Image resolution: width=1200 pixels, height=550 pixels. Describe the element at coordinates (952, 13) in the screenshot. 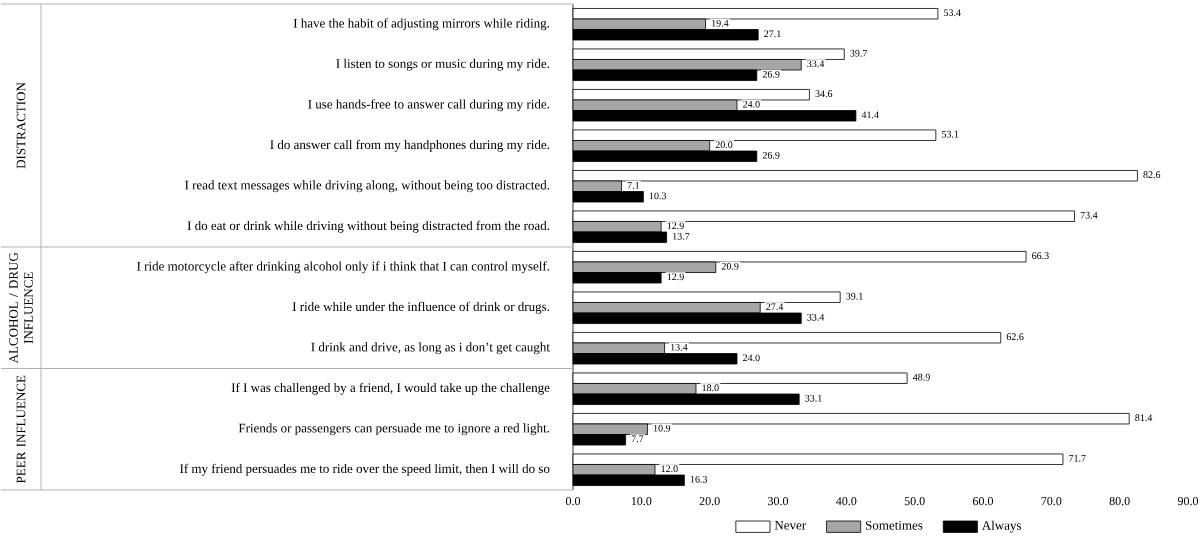

I see `data-label: 53.4` at that location.